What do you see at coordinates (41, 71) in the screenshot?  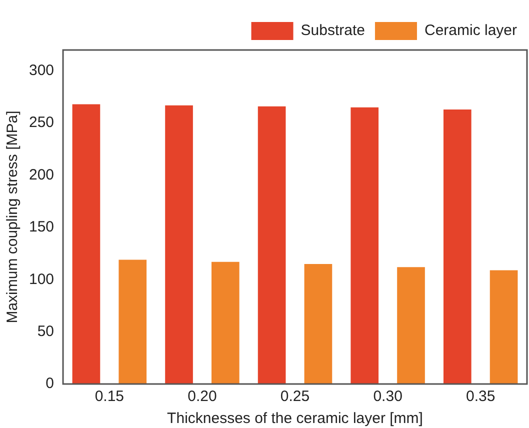 I see `y-tick-label: 300` at bounding box center [41, 71].